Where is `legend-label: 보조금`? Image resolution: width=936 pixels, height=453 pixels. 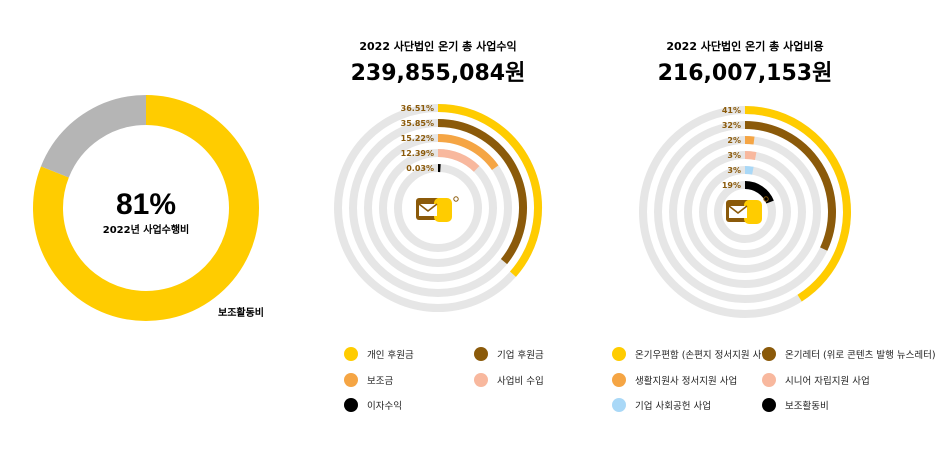
legend-label: 보조금 is located at coordinates (380, 381).